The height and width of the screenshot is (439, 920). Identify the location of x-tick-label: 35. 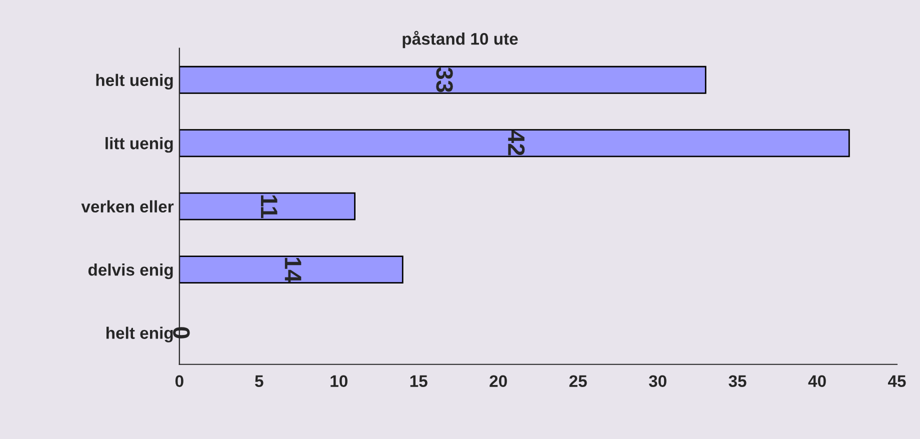
(737, 381).